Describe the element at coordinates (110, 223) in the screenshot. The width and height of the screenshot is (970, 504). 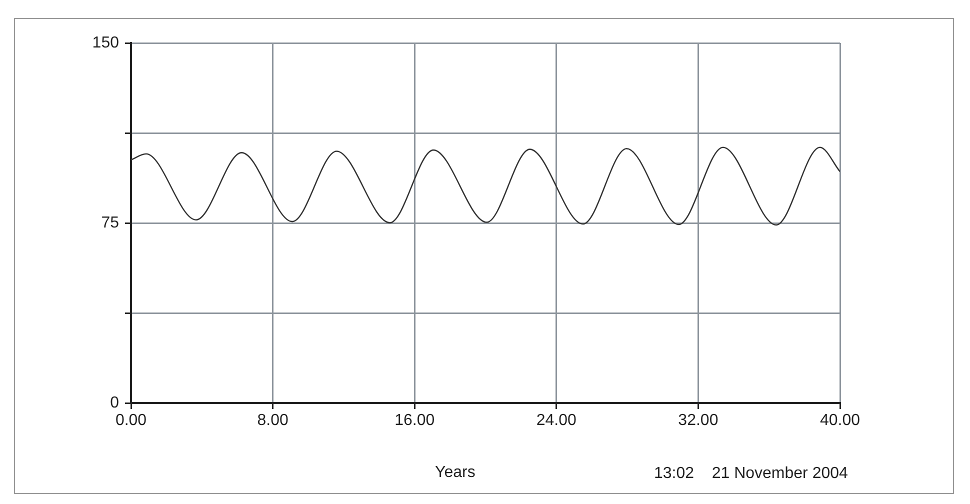
I see `y-tick-label: 75` at that location.